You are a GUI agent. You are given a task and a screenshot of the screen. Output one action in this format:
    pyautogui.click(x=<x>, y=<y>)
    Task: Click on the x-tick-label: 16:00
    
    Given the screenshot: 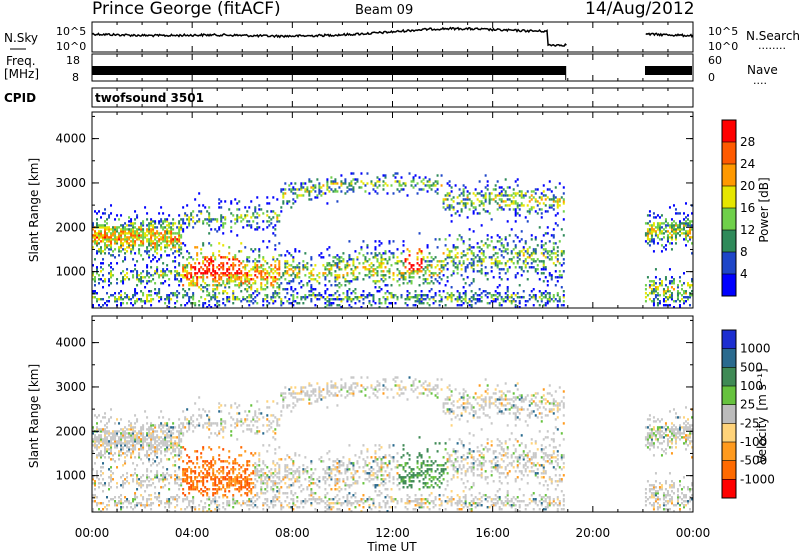 What is the action you would take?
    pyautogui.click(x=492, y=533)
    